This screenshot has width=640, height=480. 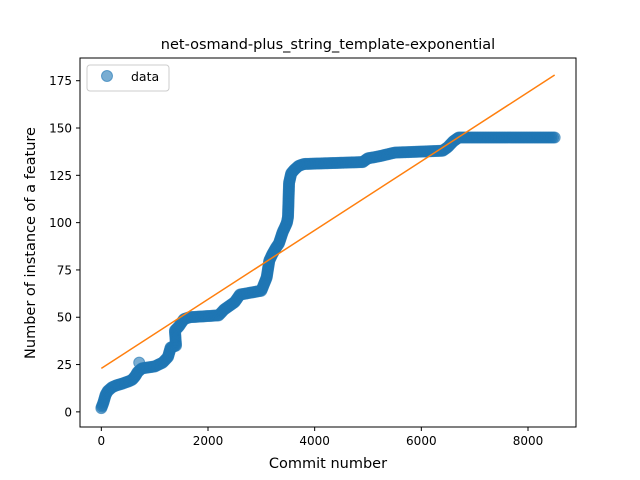 What do you see at coordinates (60, 223) in the screenshot?
I see `y-tick-label-4: 100` at bounding box center [60, 223].